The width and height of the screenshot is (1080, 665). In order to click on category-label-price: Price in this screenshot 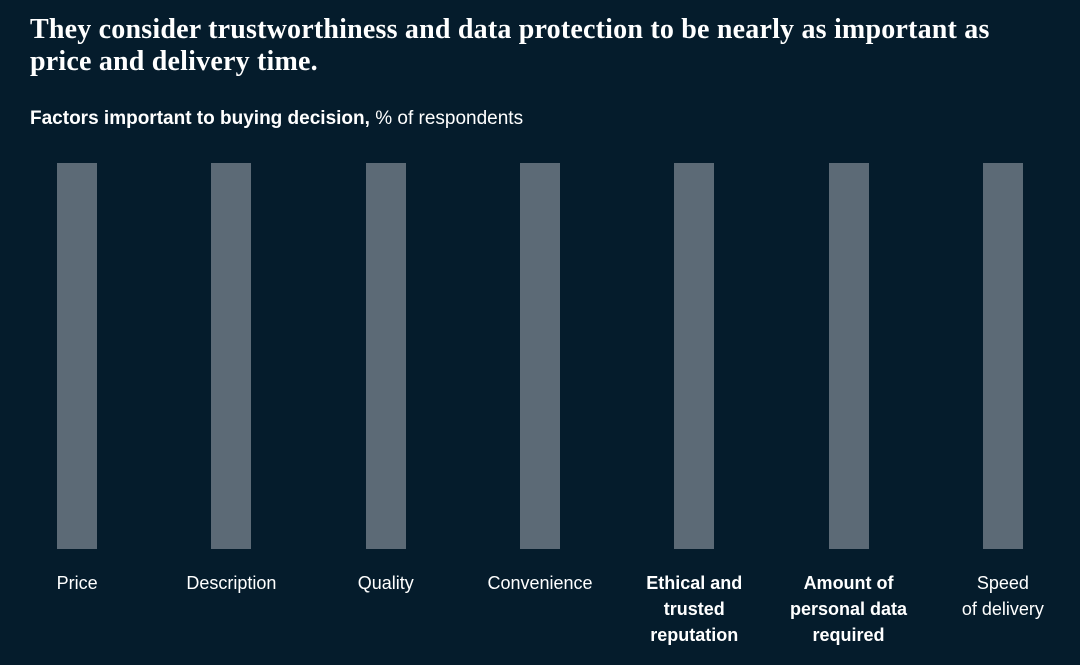, I will do `click(77, 583)`.